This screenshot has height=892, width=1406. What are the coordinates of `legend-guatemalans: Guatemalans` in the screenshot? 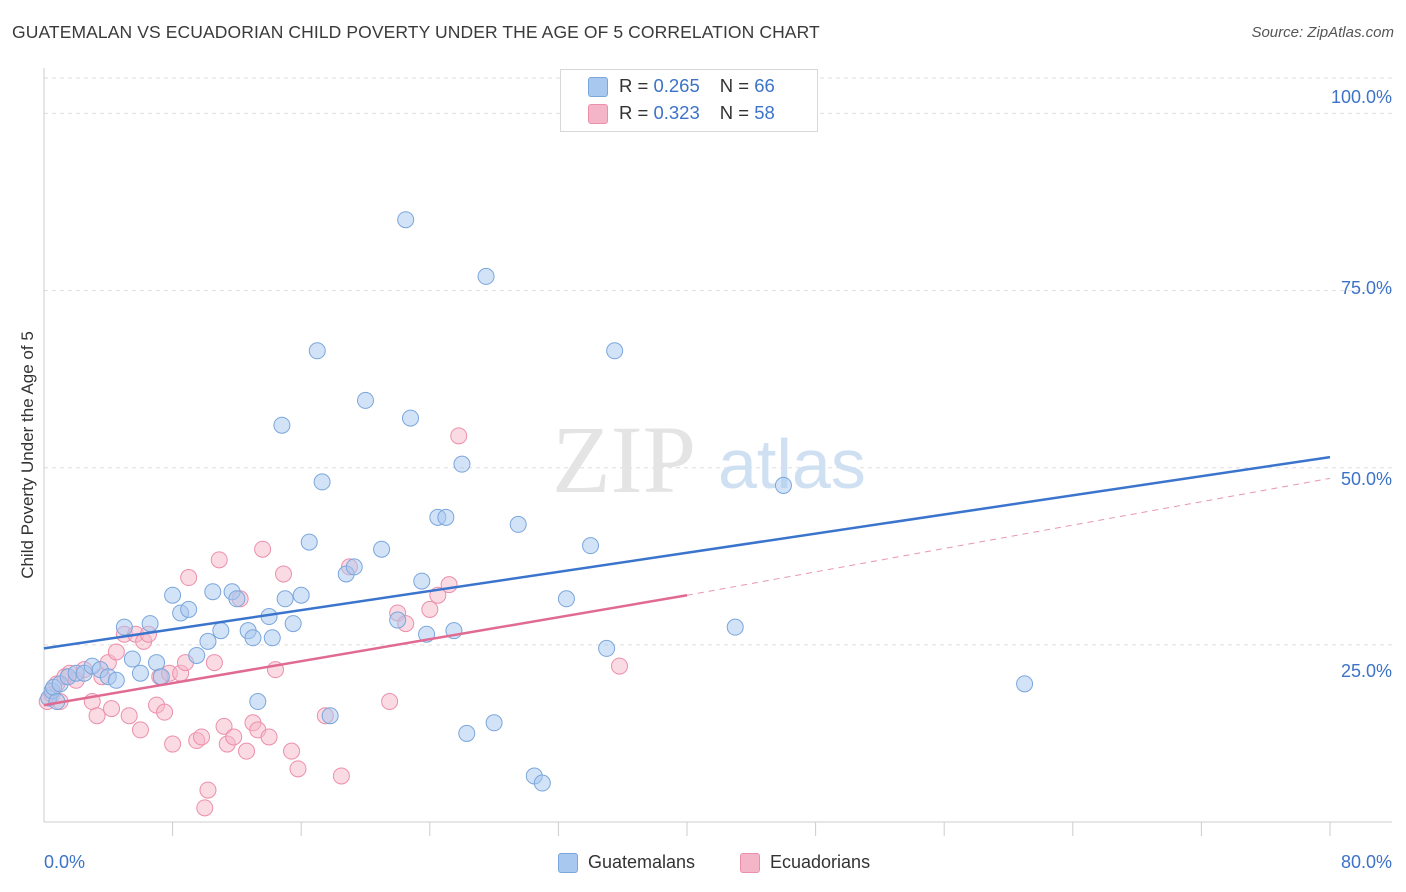 It's located at (626, 862).